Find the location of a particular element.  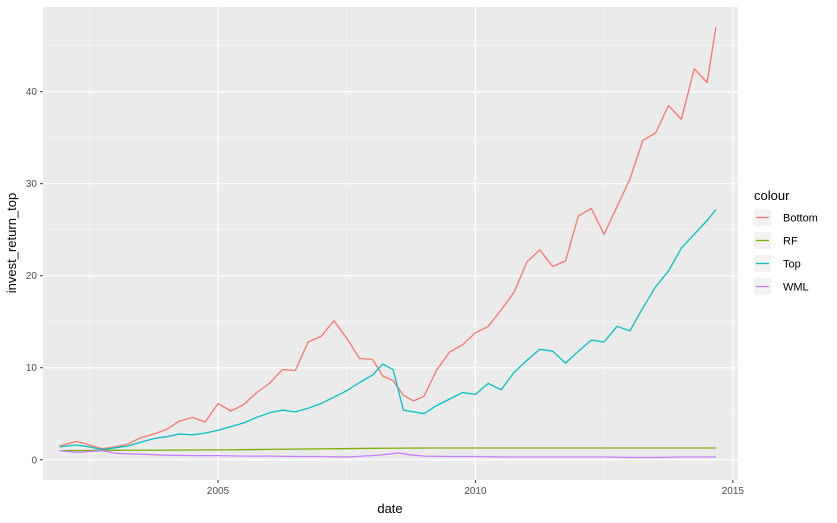

x-axis: 2005 2010 2015 is located at coordinates (475, 488).